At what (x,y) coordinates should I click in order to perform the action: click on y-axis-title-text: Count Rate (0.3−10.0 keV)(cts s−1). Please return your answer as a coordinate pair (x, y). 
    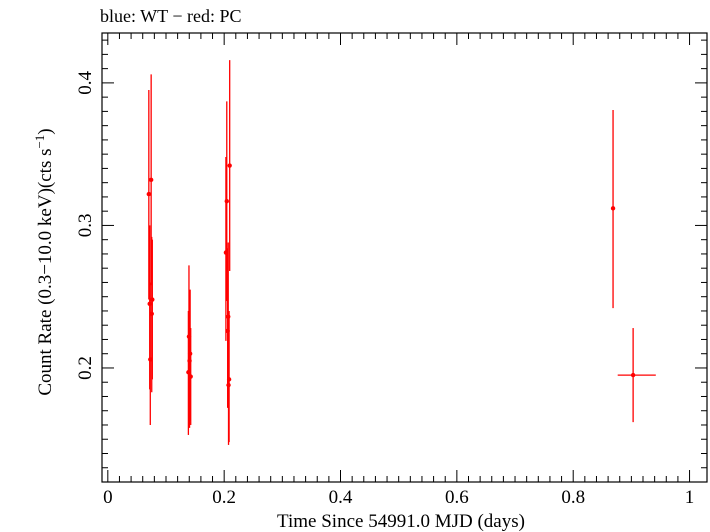
    Looking at the image, I should click on (44, 261).